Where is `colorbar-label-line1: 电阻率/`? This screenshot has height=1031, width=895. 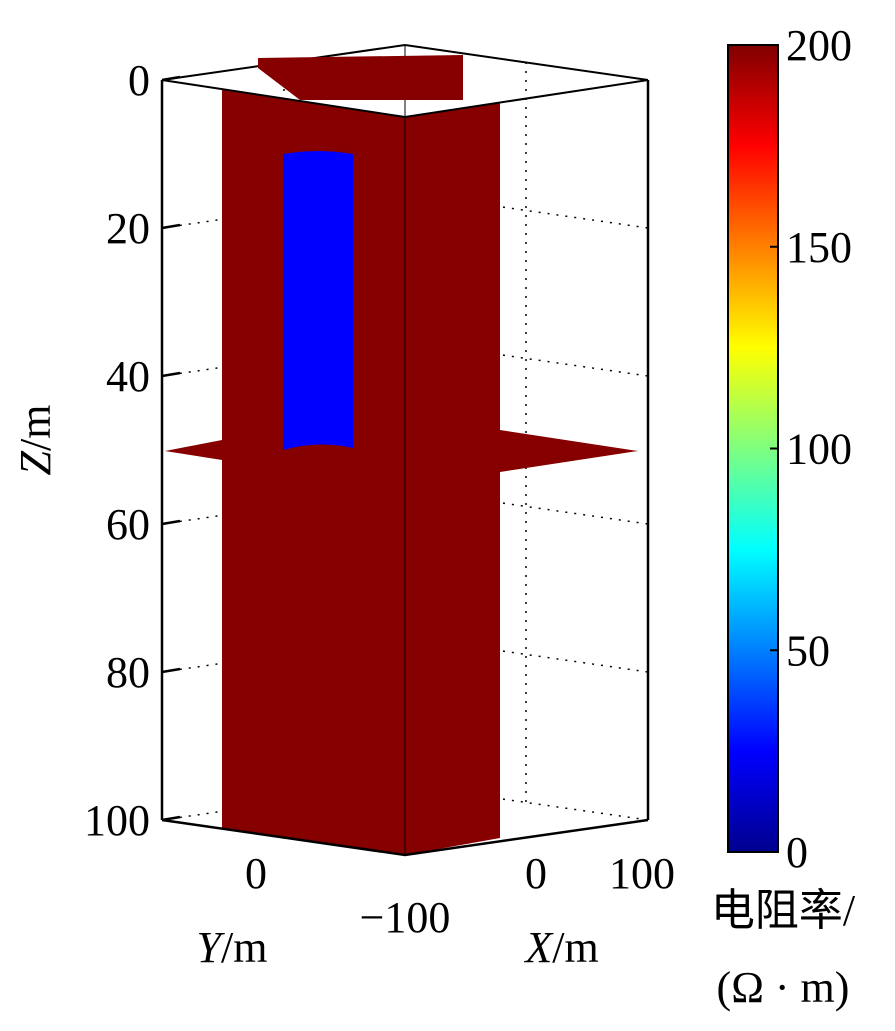
colorbar-label-line1: 电阻率/ is located at coordinates (783, 910).